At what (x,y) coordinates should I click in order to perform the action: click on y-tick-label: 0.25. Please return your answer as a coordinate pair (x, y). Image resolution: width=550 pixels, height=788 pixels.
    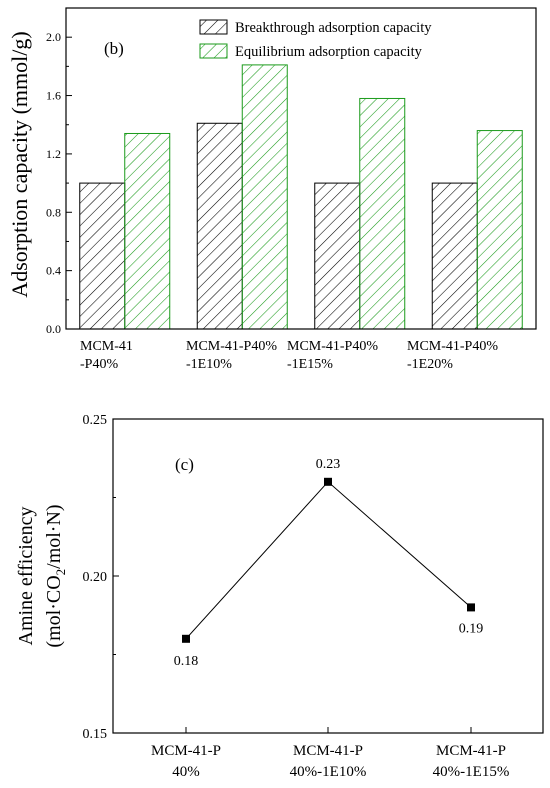
    Looking at the image, I should click on (95, 420).